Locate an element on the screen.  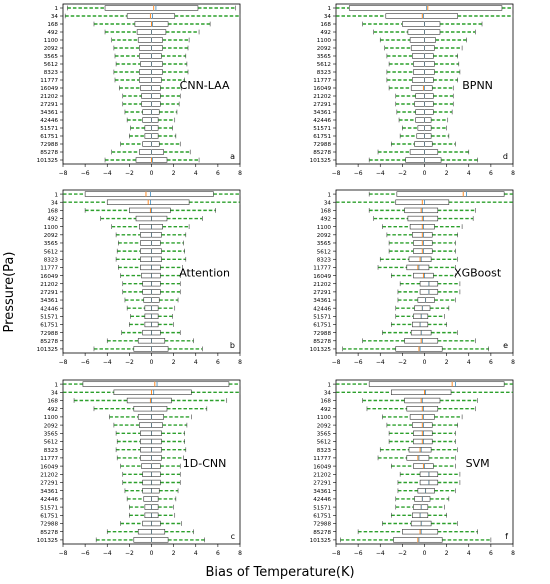
model-name: CNN-LAA is located at coordinates (205, 85).